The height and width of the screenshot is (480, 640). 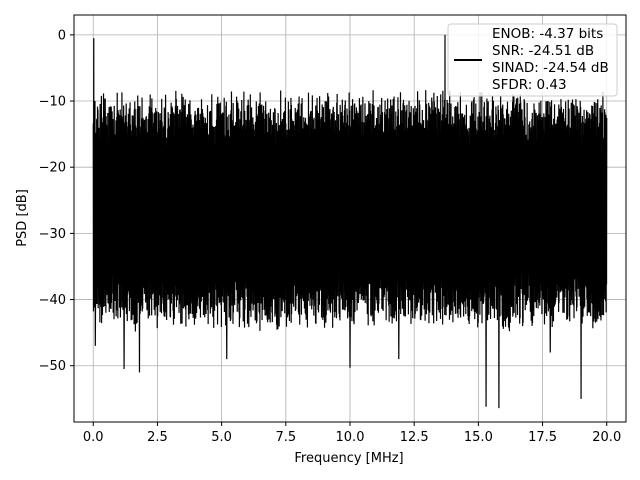 What do you see at coordinates (529, 85) in the screenshot?
I see `legend-sfdr: SFDR: 0.43` at bounding box center [529, 85].